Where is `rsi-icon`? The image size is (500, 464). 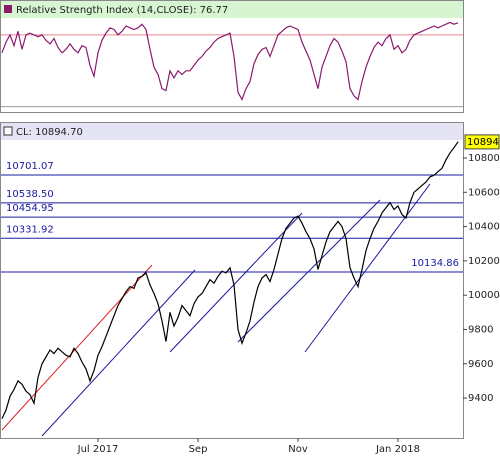 rsi-icon is located at coordinates (8, 9).